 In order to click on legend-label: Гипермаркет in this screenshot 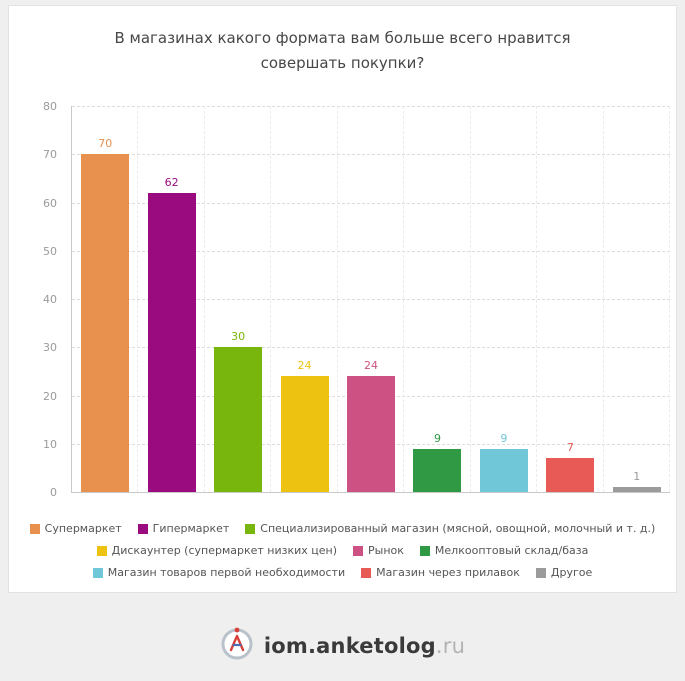, I will do `click(191, 528)`.